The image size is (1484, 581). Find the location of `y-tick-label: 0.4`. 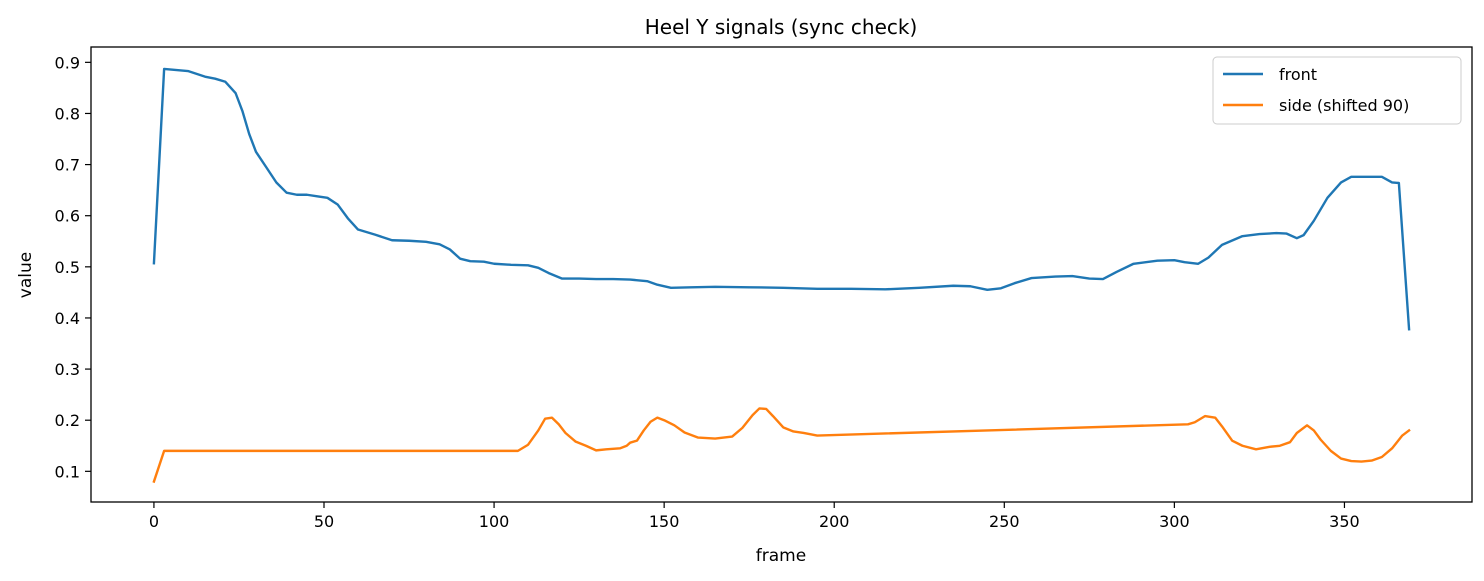

y-tick-label: 0.4 is located at coordinates (67, 318).